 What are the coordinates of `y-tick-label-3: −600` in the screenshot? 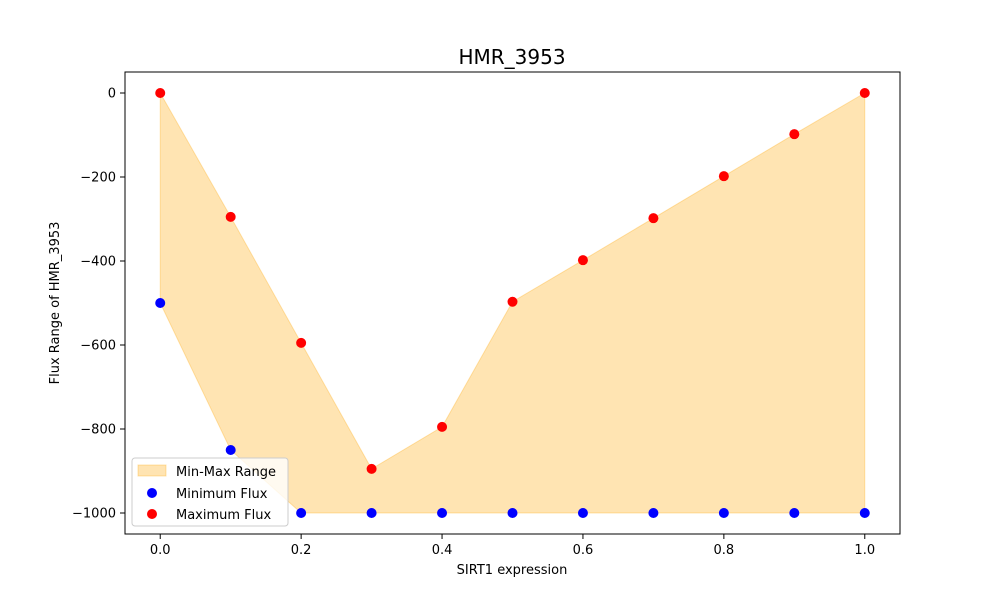 It's located at (98, 346).